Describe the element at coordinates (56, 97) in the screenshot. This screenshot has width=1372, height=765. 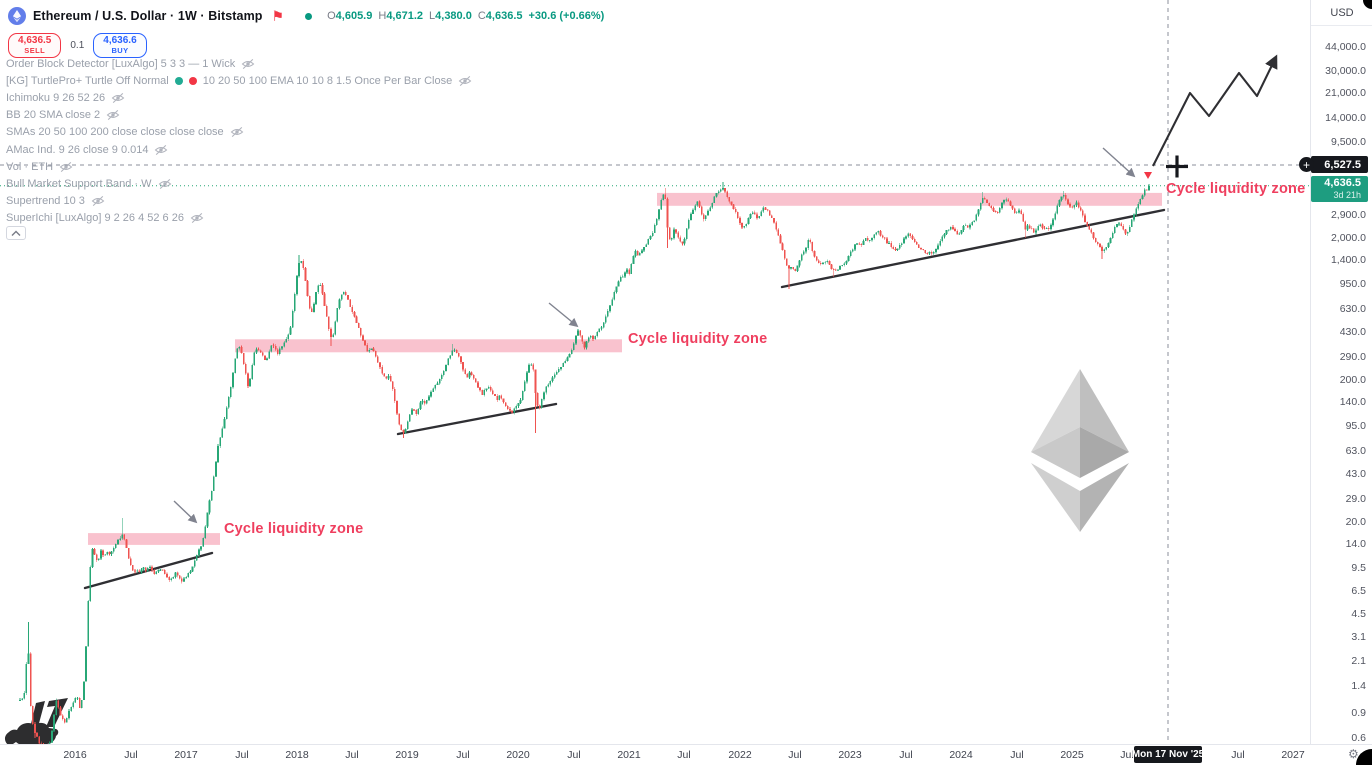
I see `indicator-label: Ichimoku 9 26 52 26` at that location.